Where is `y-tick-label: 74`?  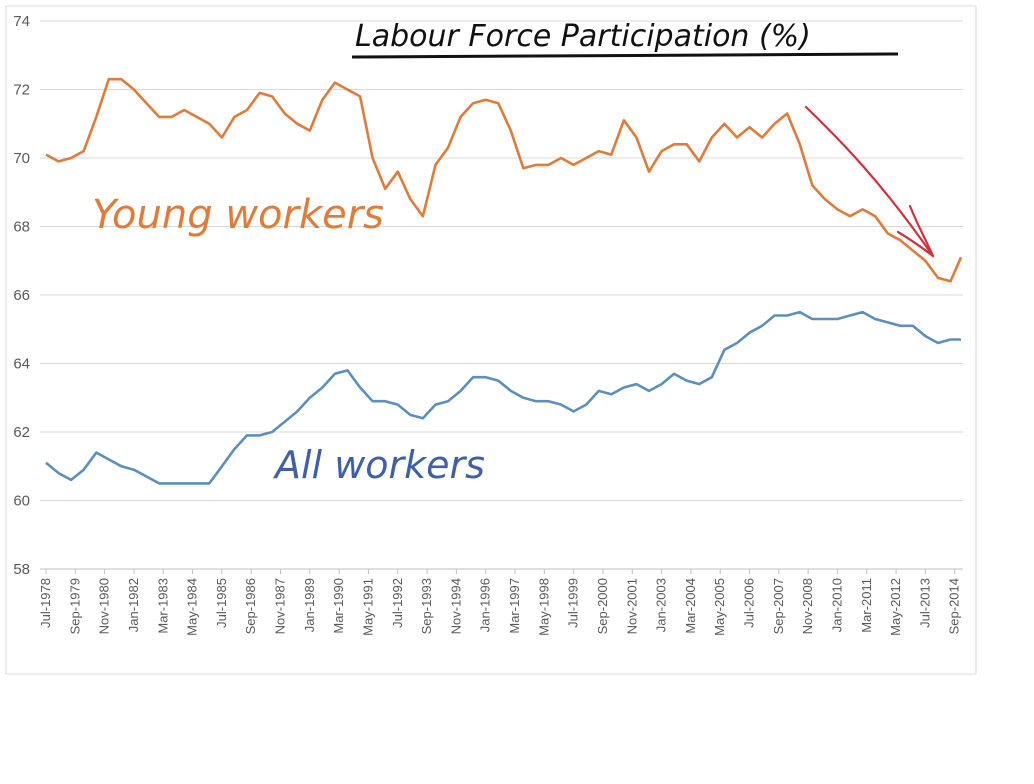
y-tick-label: 74 is located at coordinates (21, 21).